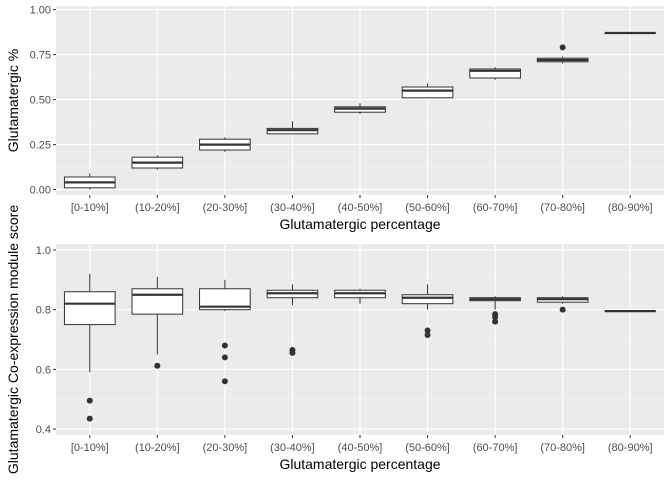 Image resolution: width=672 pixels, height=480 pixels. Describe the element at coordinates (43, 251) in the screenshot. I see `y-tick-label: 1.0` at that location.